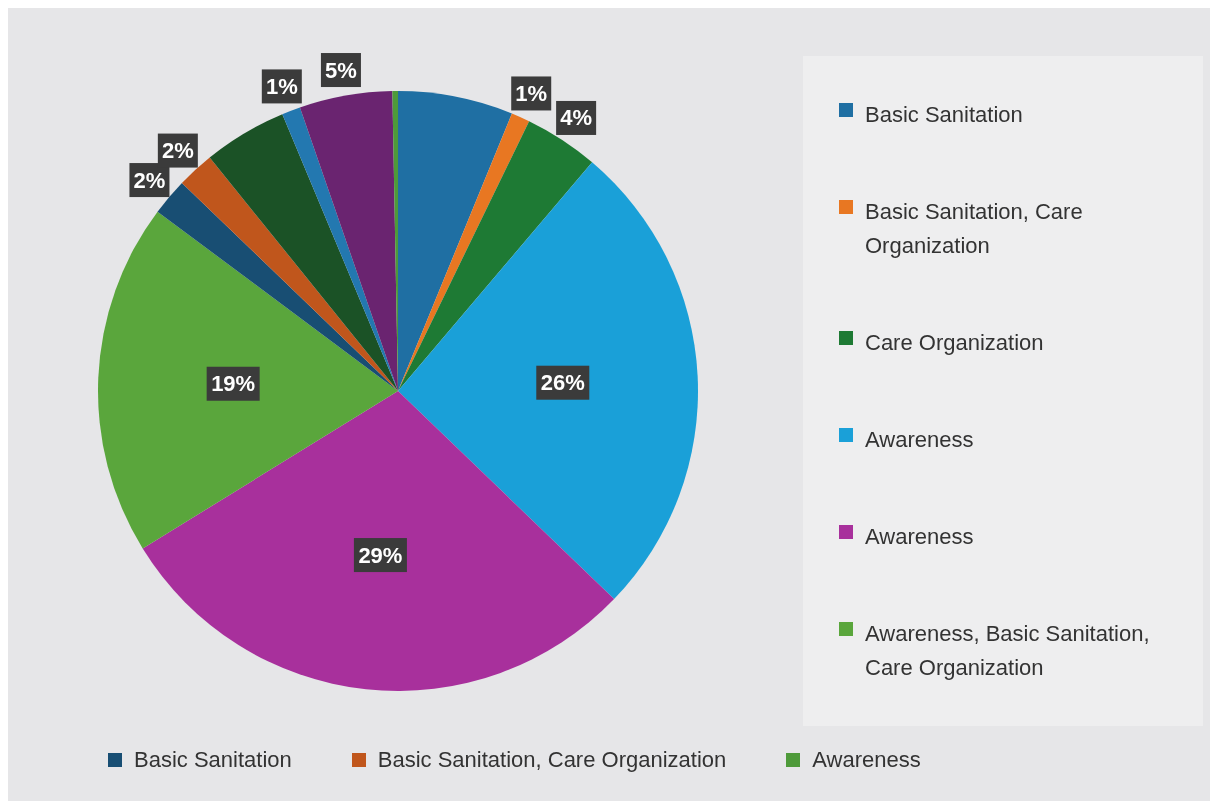  Describe the element at coordinates (576, 118) in the screenshot. I see `data-label: 4%` at that location.